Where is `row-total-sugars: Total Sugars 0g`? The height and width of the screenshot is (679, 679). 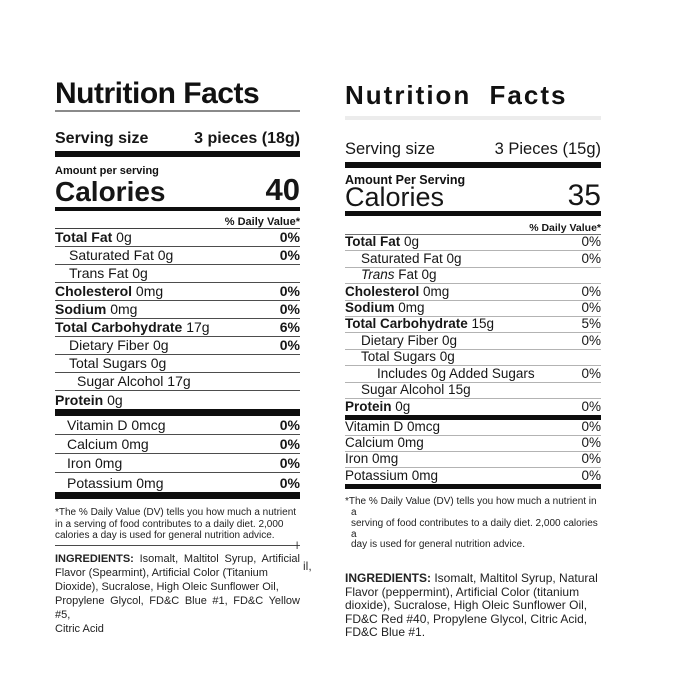 row-total-sugars: Total Sugars 0g is located at coordinates (177, 364).